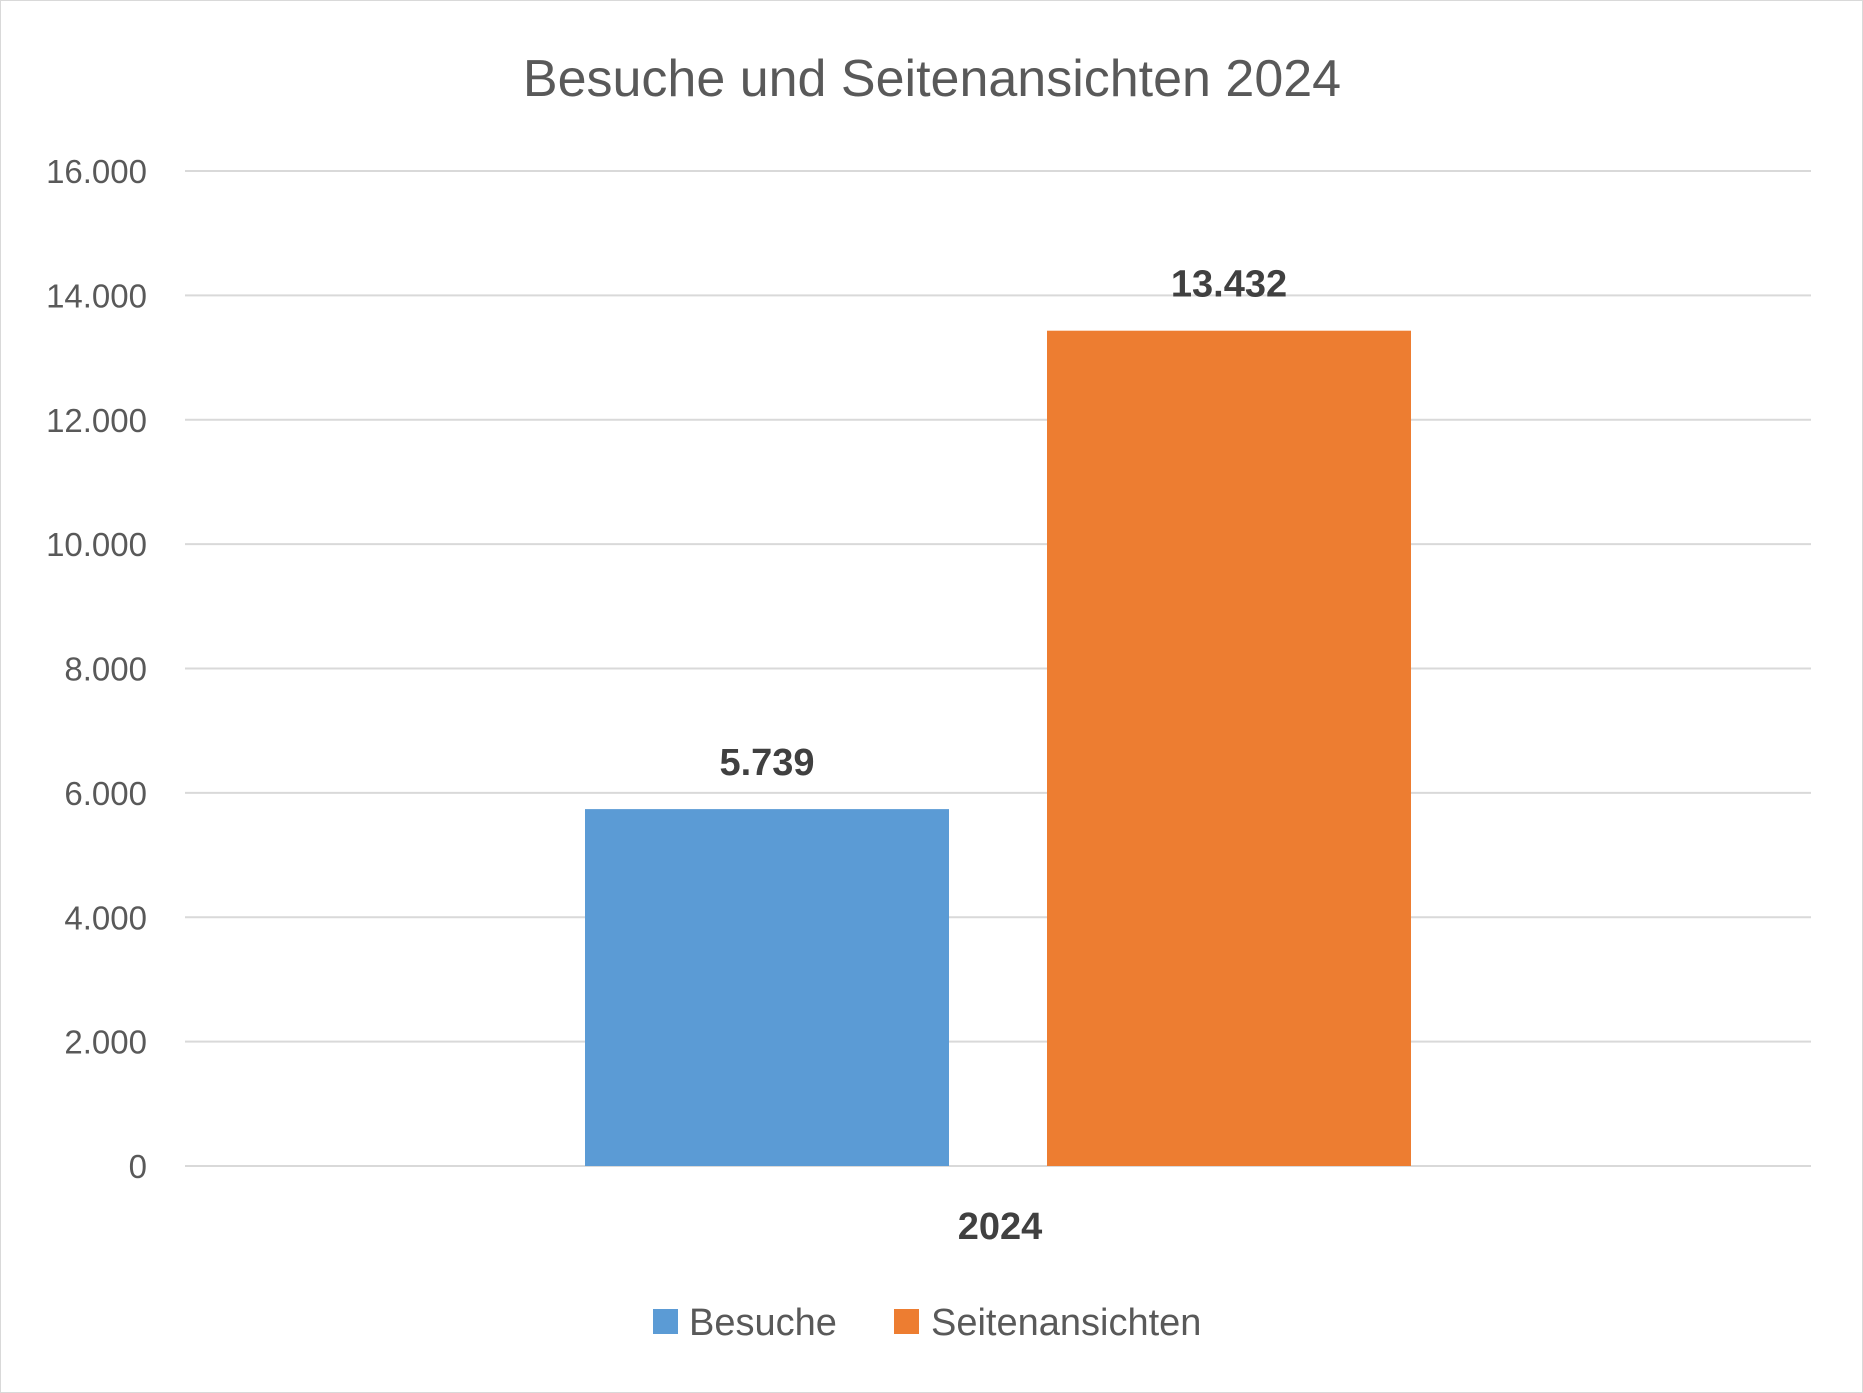 Image resolution: width=1863 pixels, height=1393 pixels. Describe the element at coordinates (105, 917) in the screenshot. I see `y-tick-label: 4.000` at that location.